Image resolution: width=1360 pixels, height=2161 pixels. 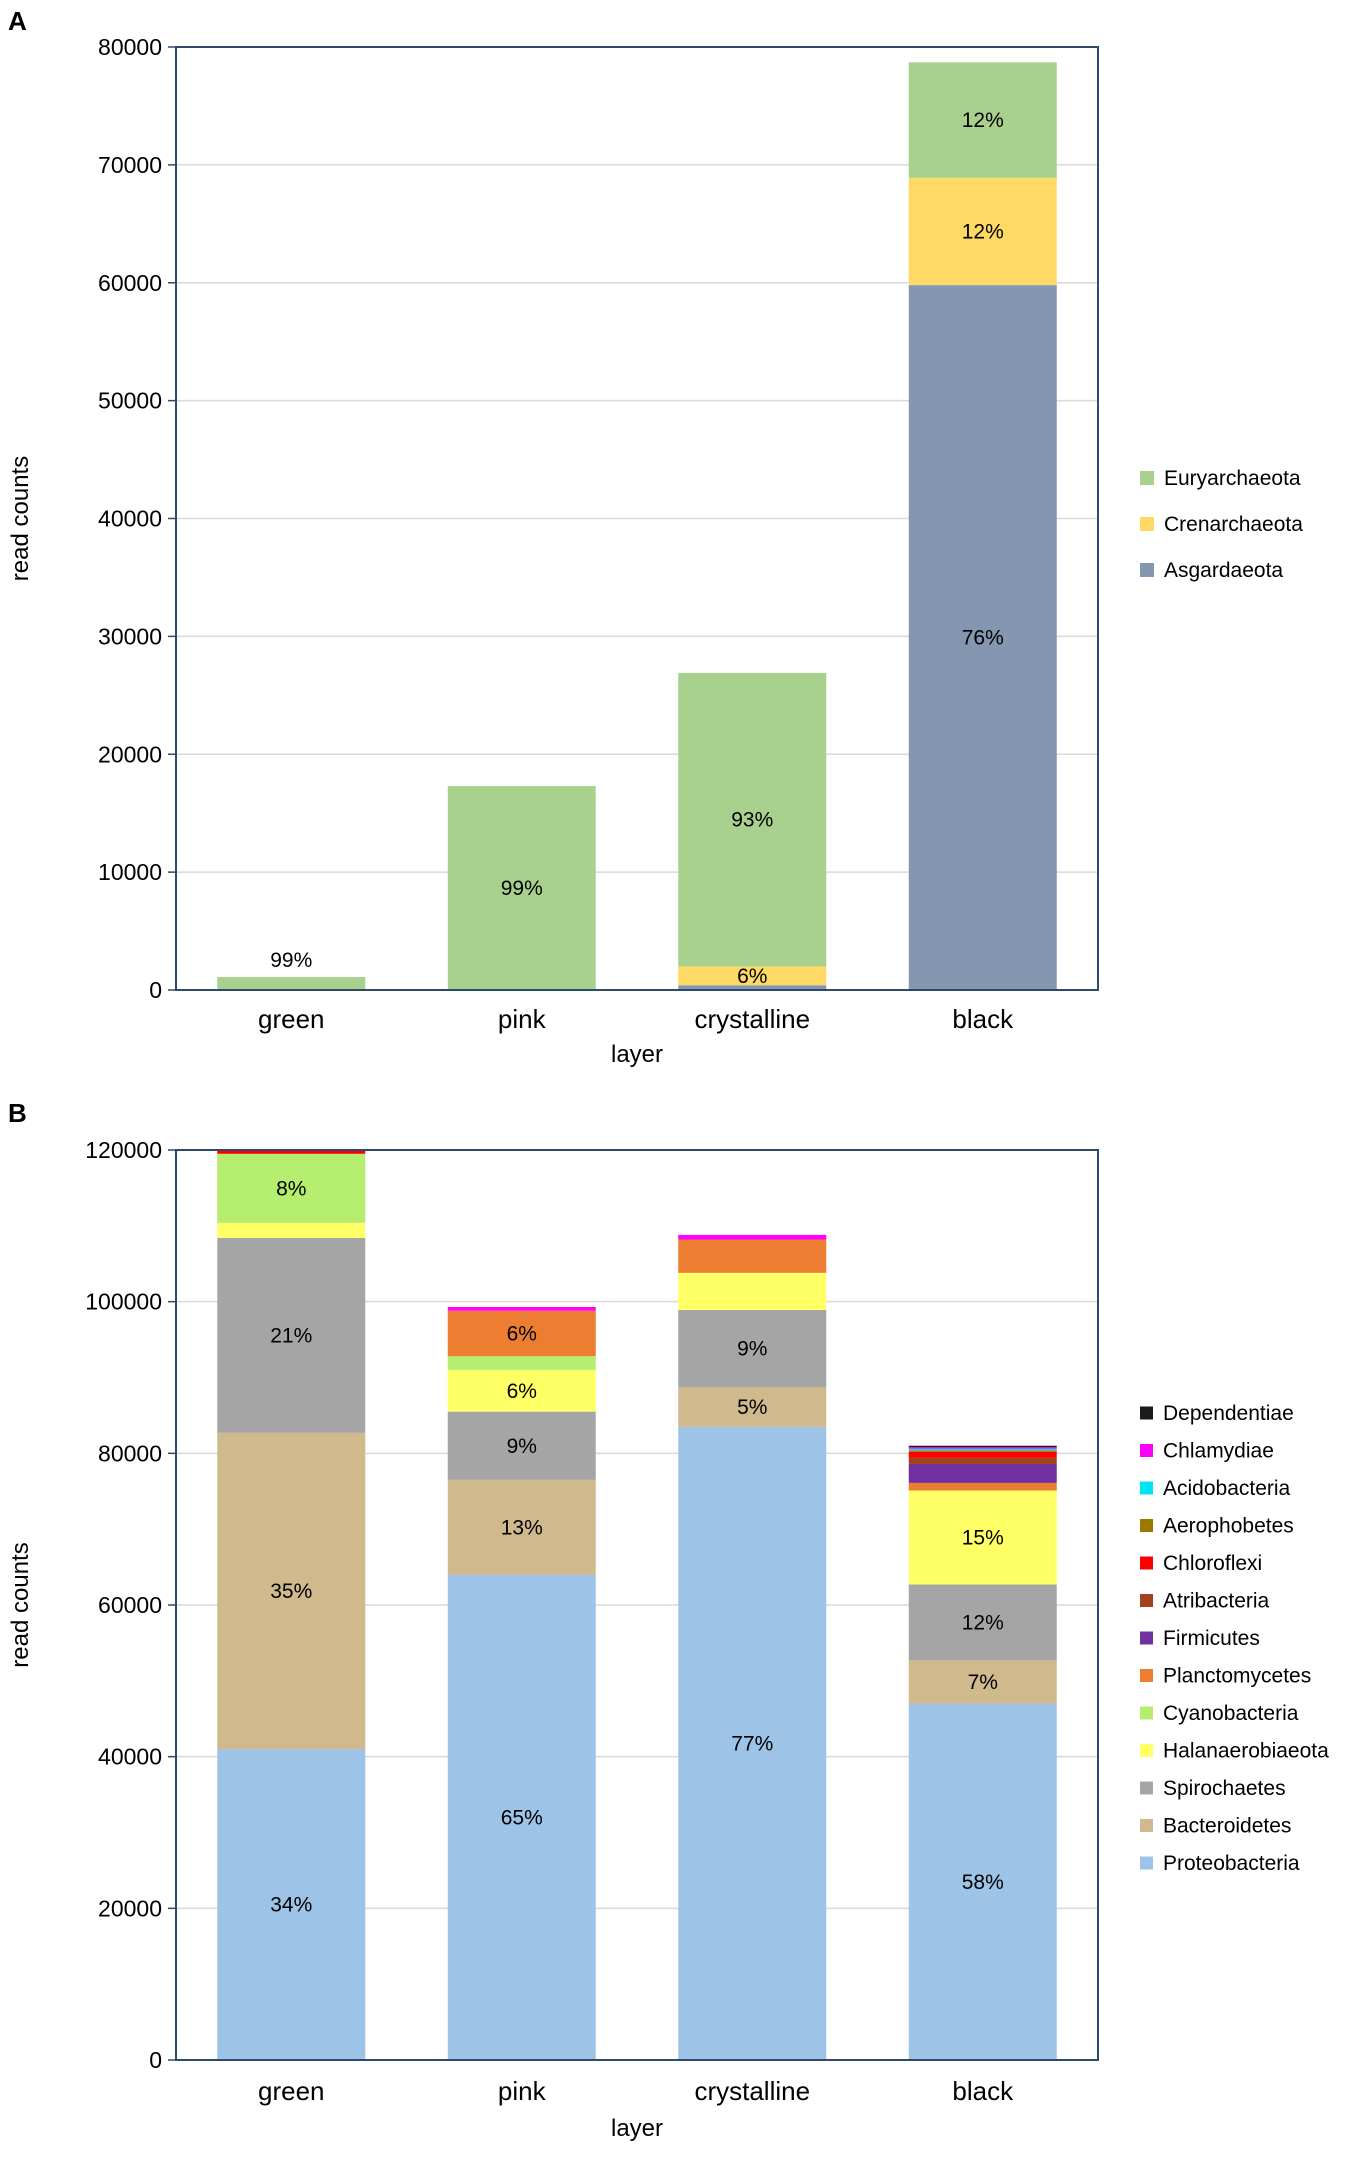 I want to click on panel-b-legend-item: Cyanobacteria, so click(x=1219, y=1713).